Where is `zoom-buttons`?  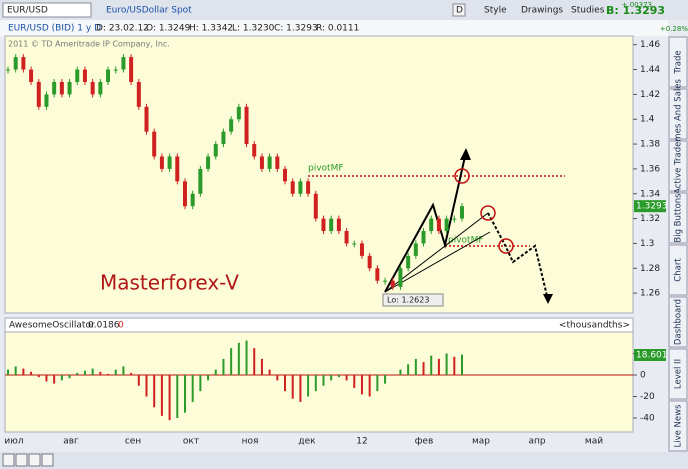 zoom-buttons is located at coordinates (28, 460).